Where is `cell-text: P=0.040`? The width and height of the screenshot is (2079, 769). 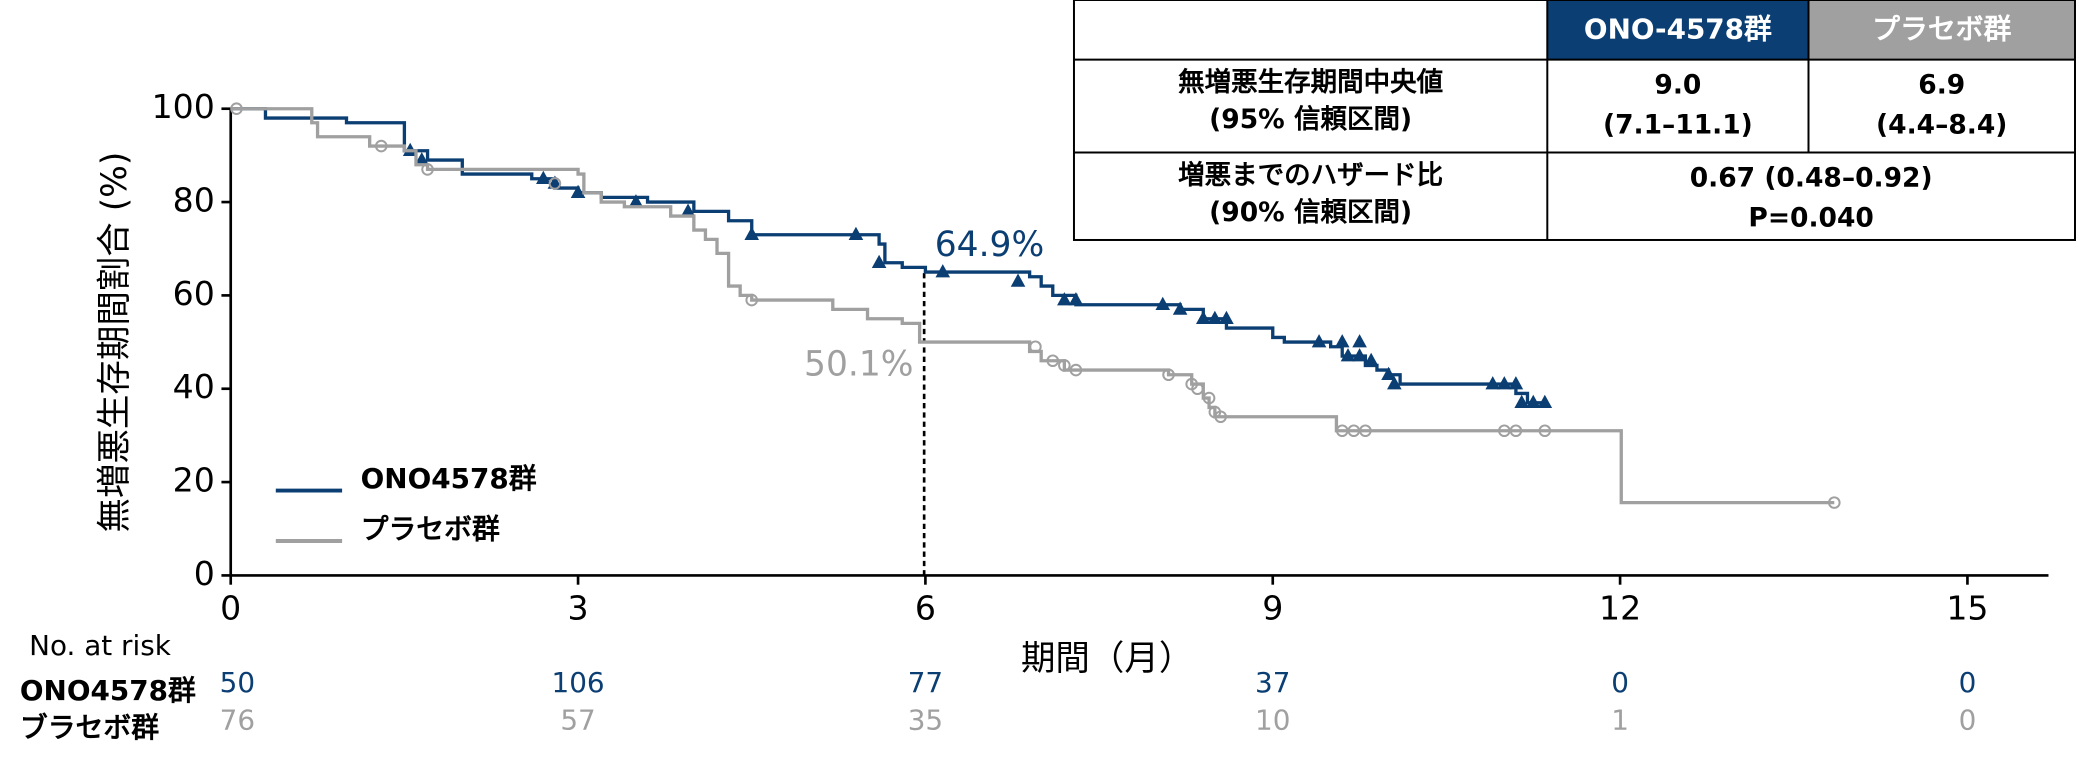 cell-text: P=0.040 is located at coordinates (1810, 217).